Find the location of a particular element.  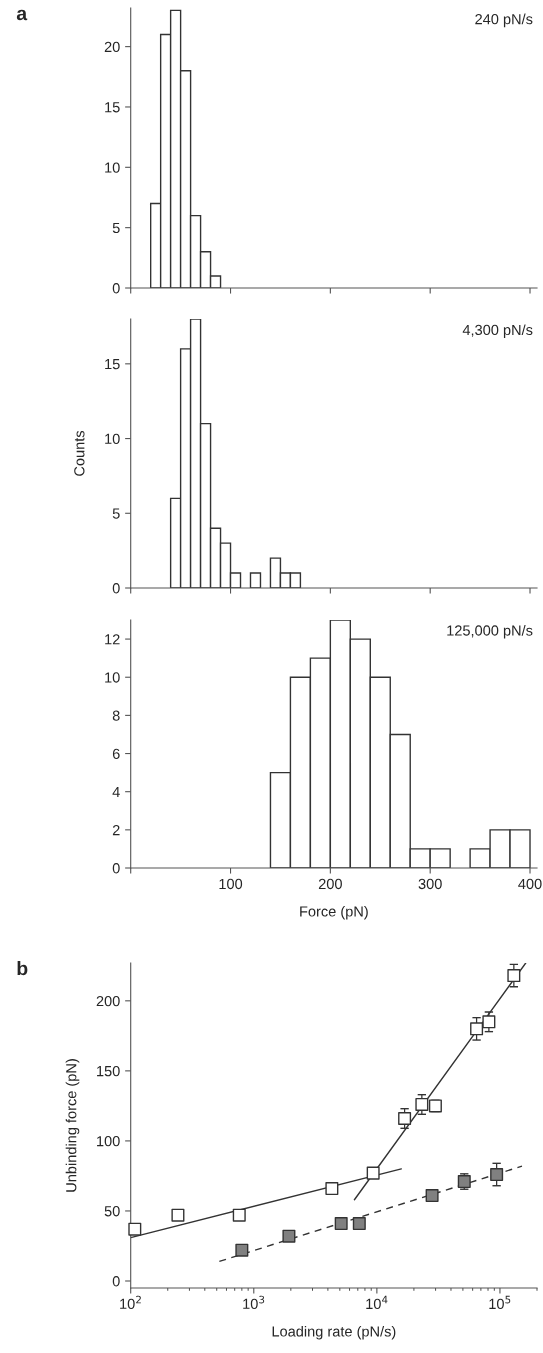

text: a is located at coordinates (22, 15).